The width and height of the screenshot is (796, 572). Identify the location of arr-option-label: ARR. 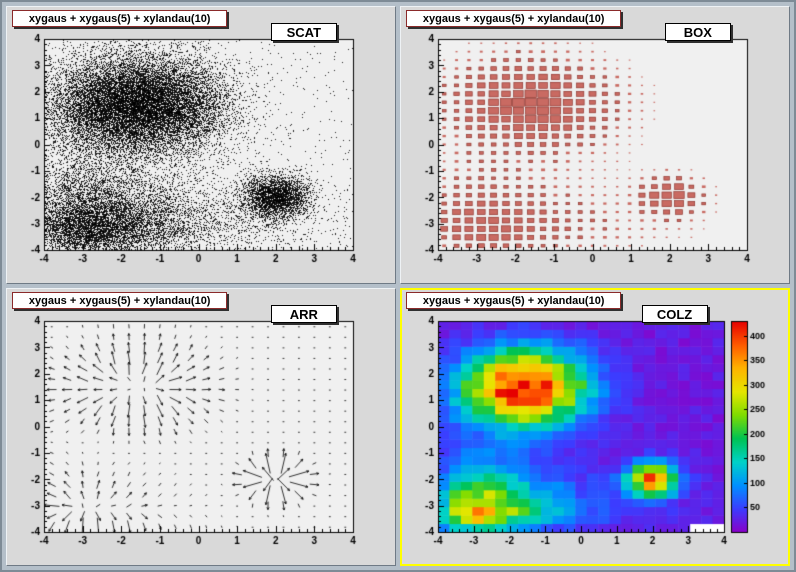
(303, 314).